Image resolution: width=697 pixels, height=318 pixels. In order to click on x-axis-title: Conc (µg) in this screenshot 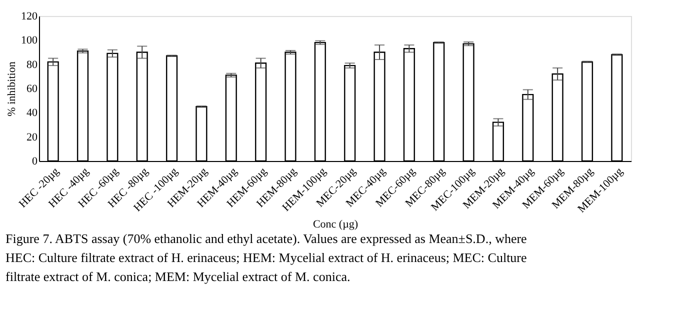, I will do `click(335, 224)`.